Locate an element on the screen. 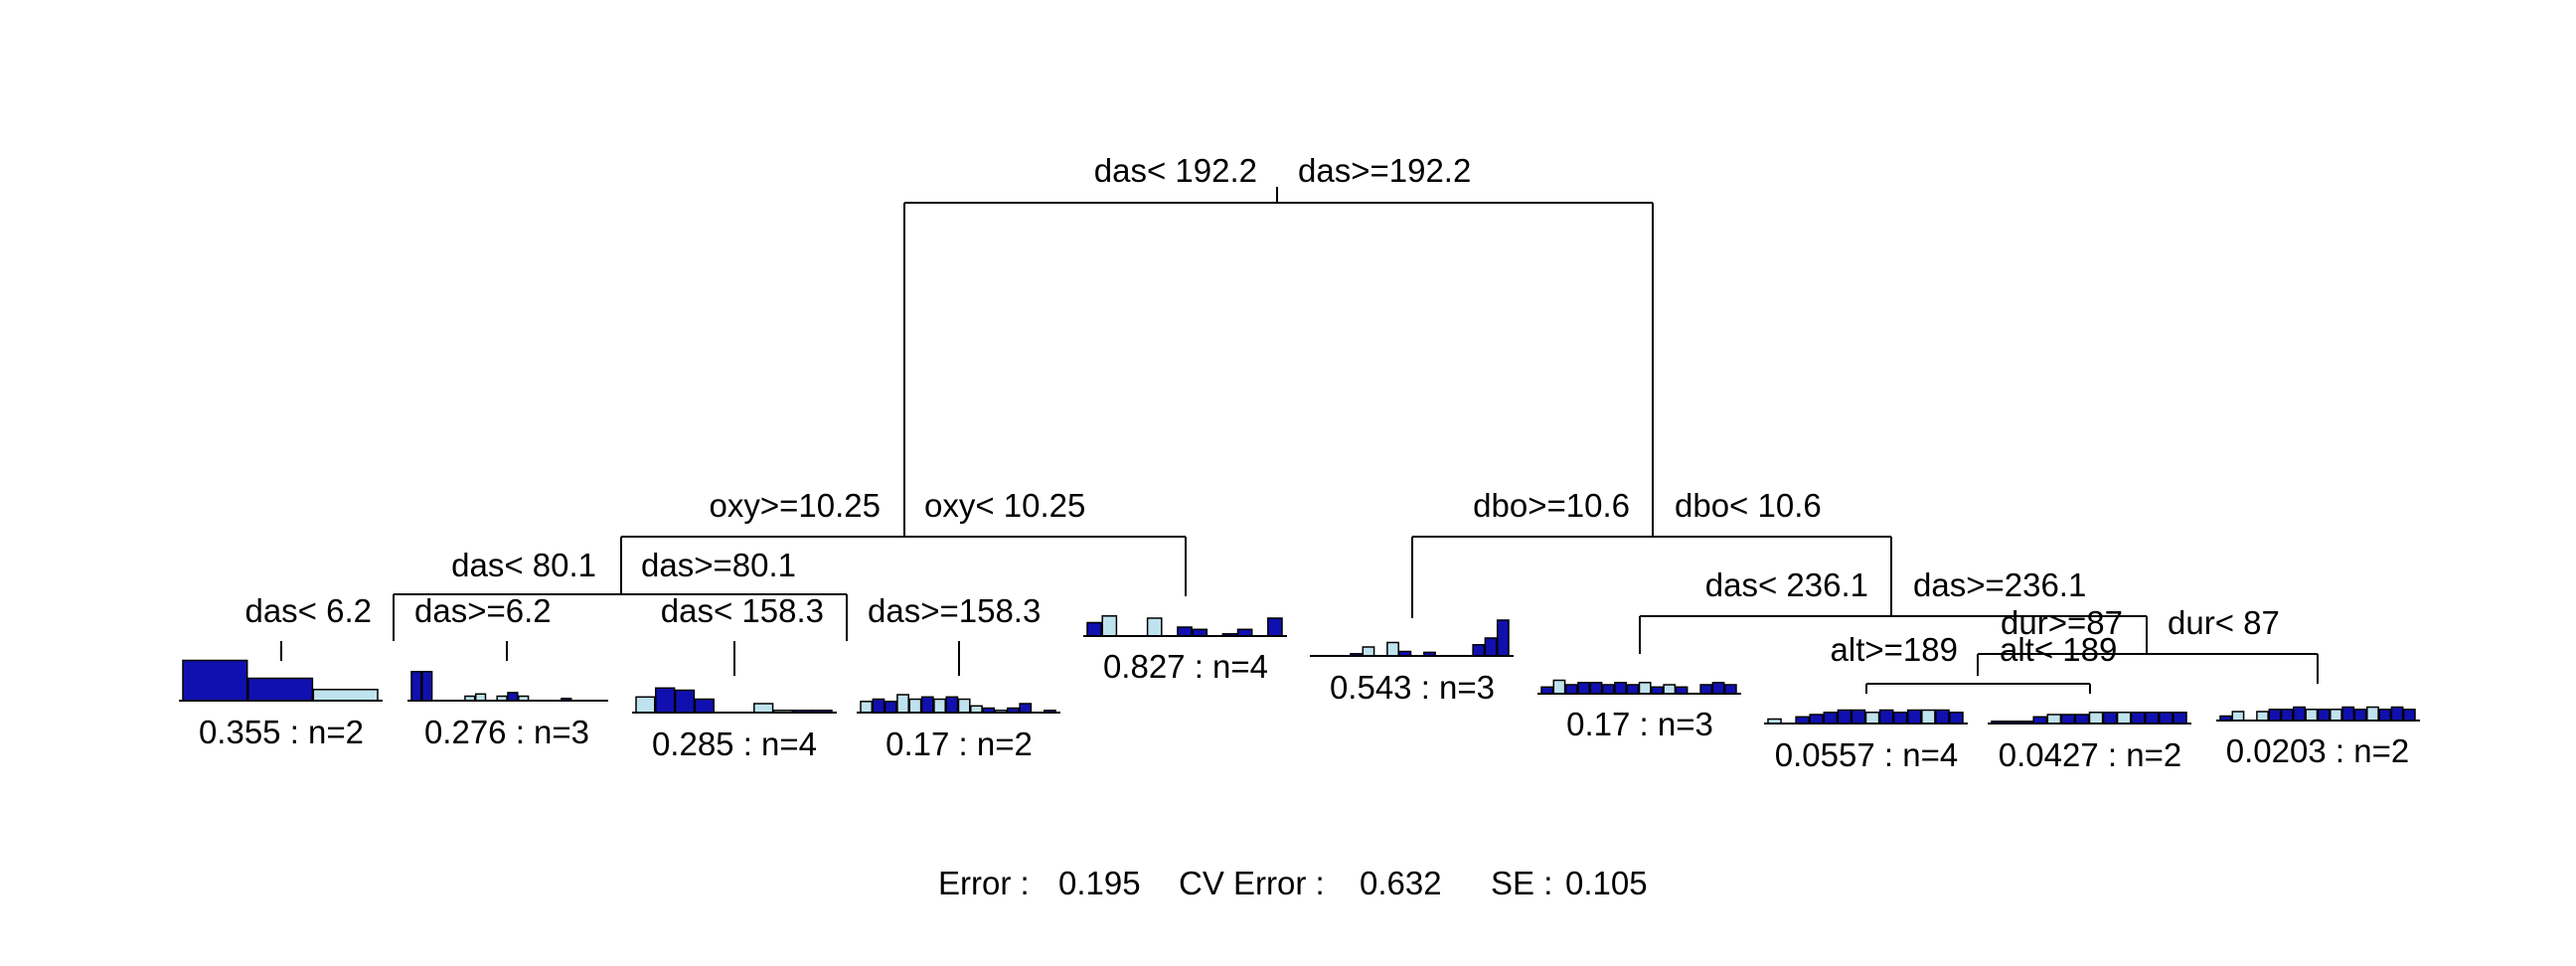 The image size is (2576, 966). cv-error-value: 0.632 is located at coordinates (1401, 883).